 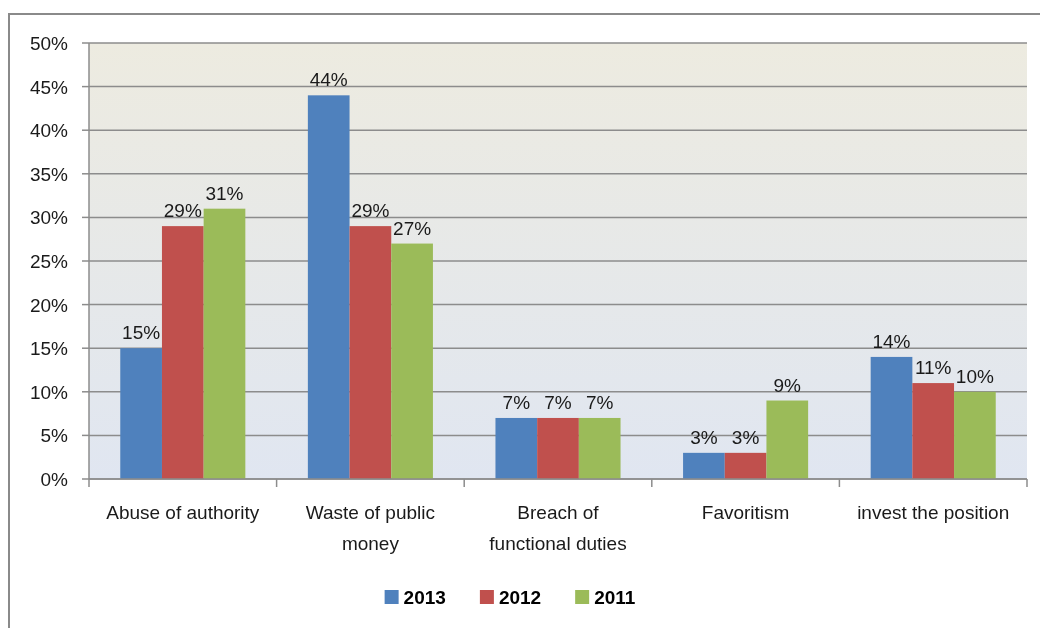 I want to click on data-label: 31%, so click(x=224, y=193).